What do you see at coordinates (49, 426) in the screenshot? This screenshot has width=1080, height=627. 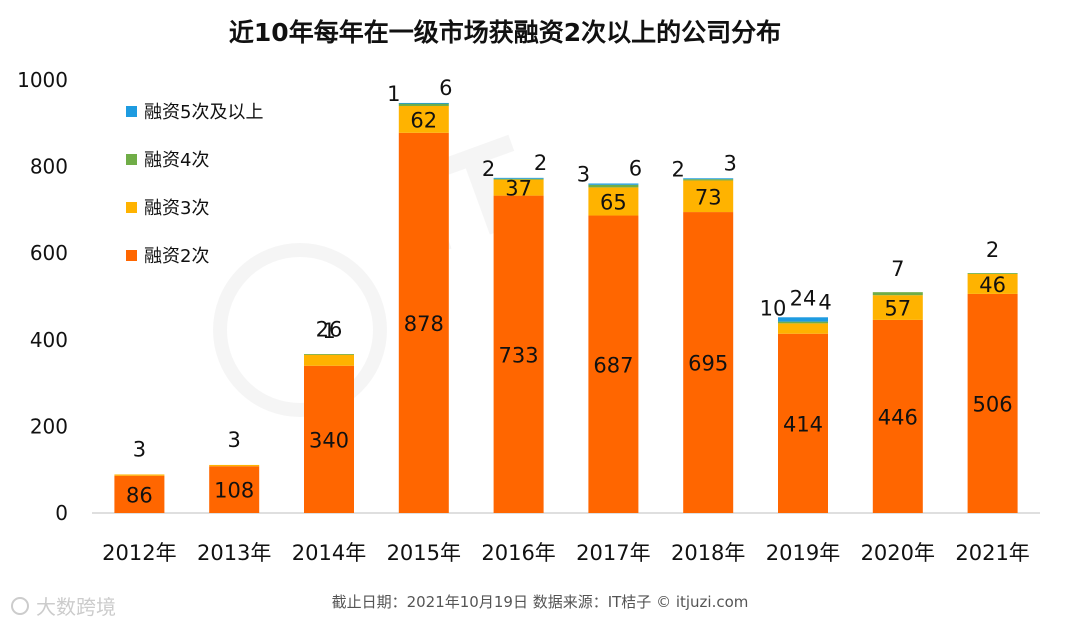 I see `y-tick-label: 200` at bounding box center [49, 426].